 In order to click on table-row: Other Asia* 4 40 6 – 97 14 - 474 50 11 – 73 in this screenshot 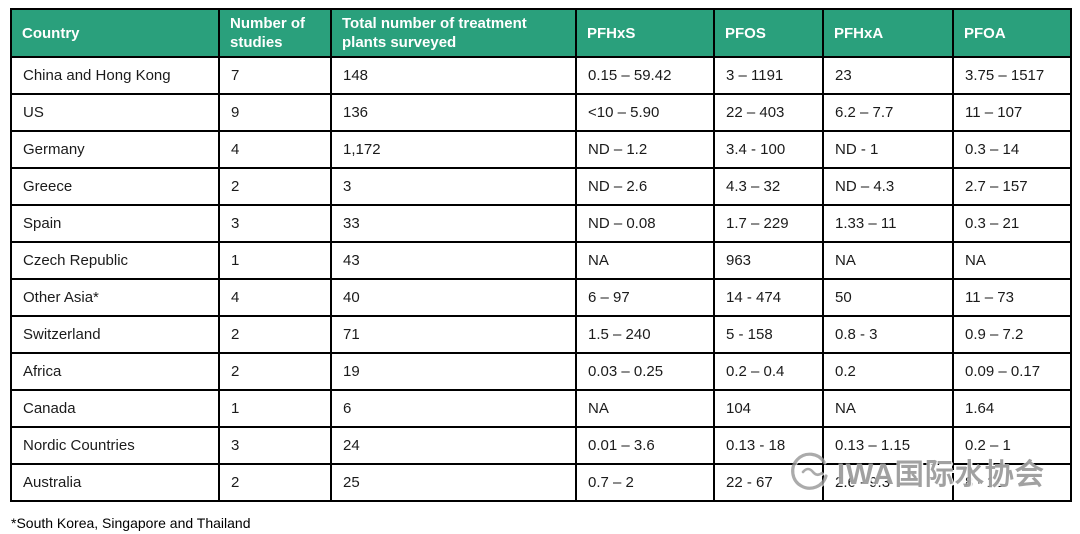, I will do `click(541, 297)`.